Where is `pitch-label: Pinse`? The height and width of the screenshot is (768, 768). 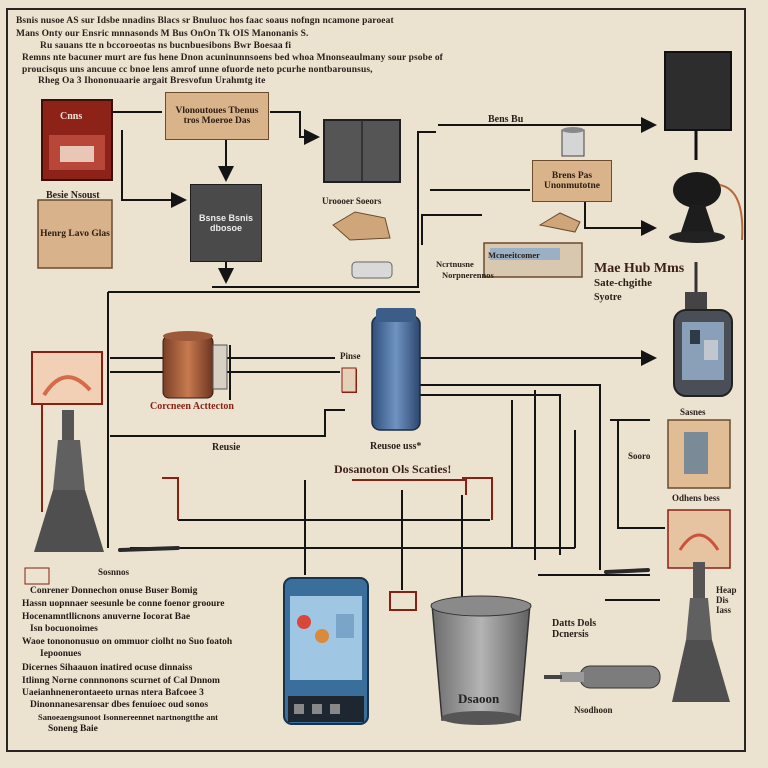 pitch-label: Pinse is located at coordinates (350, 356).